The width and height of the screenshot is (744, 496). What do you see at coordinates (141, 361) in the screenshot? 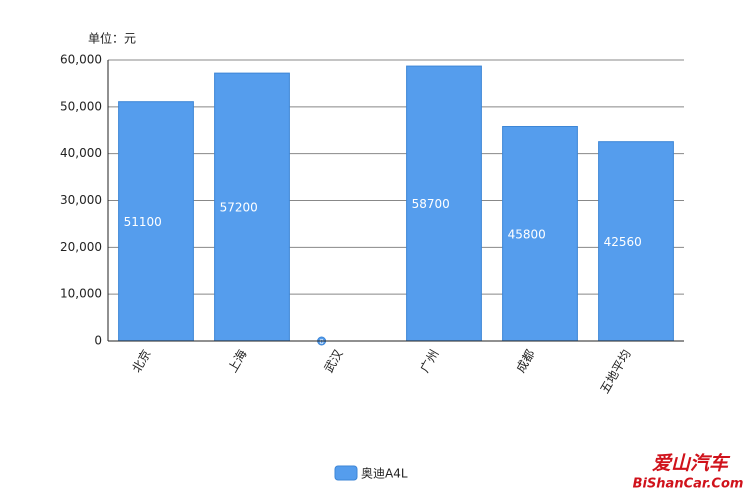
I see `x-tick-label: 北京` at bounding box center [141, 361].